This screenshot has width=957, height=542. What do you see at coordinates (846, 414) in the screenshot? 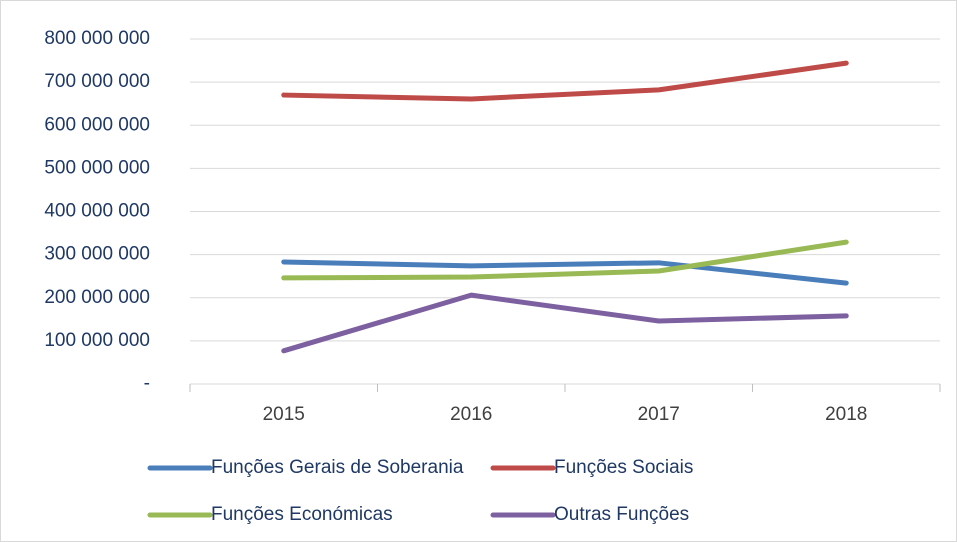
I see `x-tick-label: 2018` at bounding box center [846, 414].